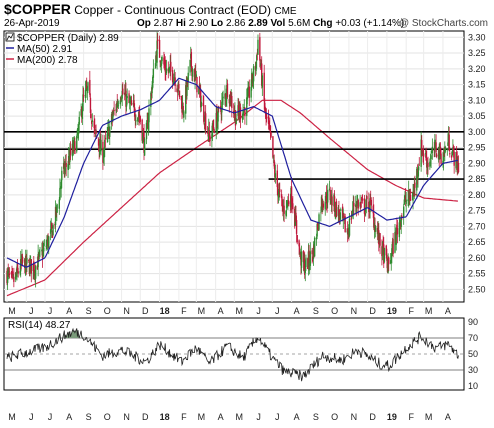  Describe the element at coordinates (229, 417) in the screenshot. I see `rsi-month-axis: M J J A S O N D 18 F M A M J J A S O N D 19 F M A` at that location.